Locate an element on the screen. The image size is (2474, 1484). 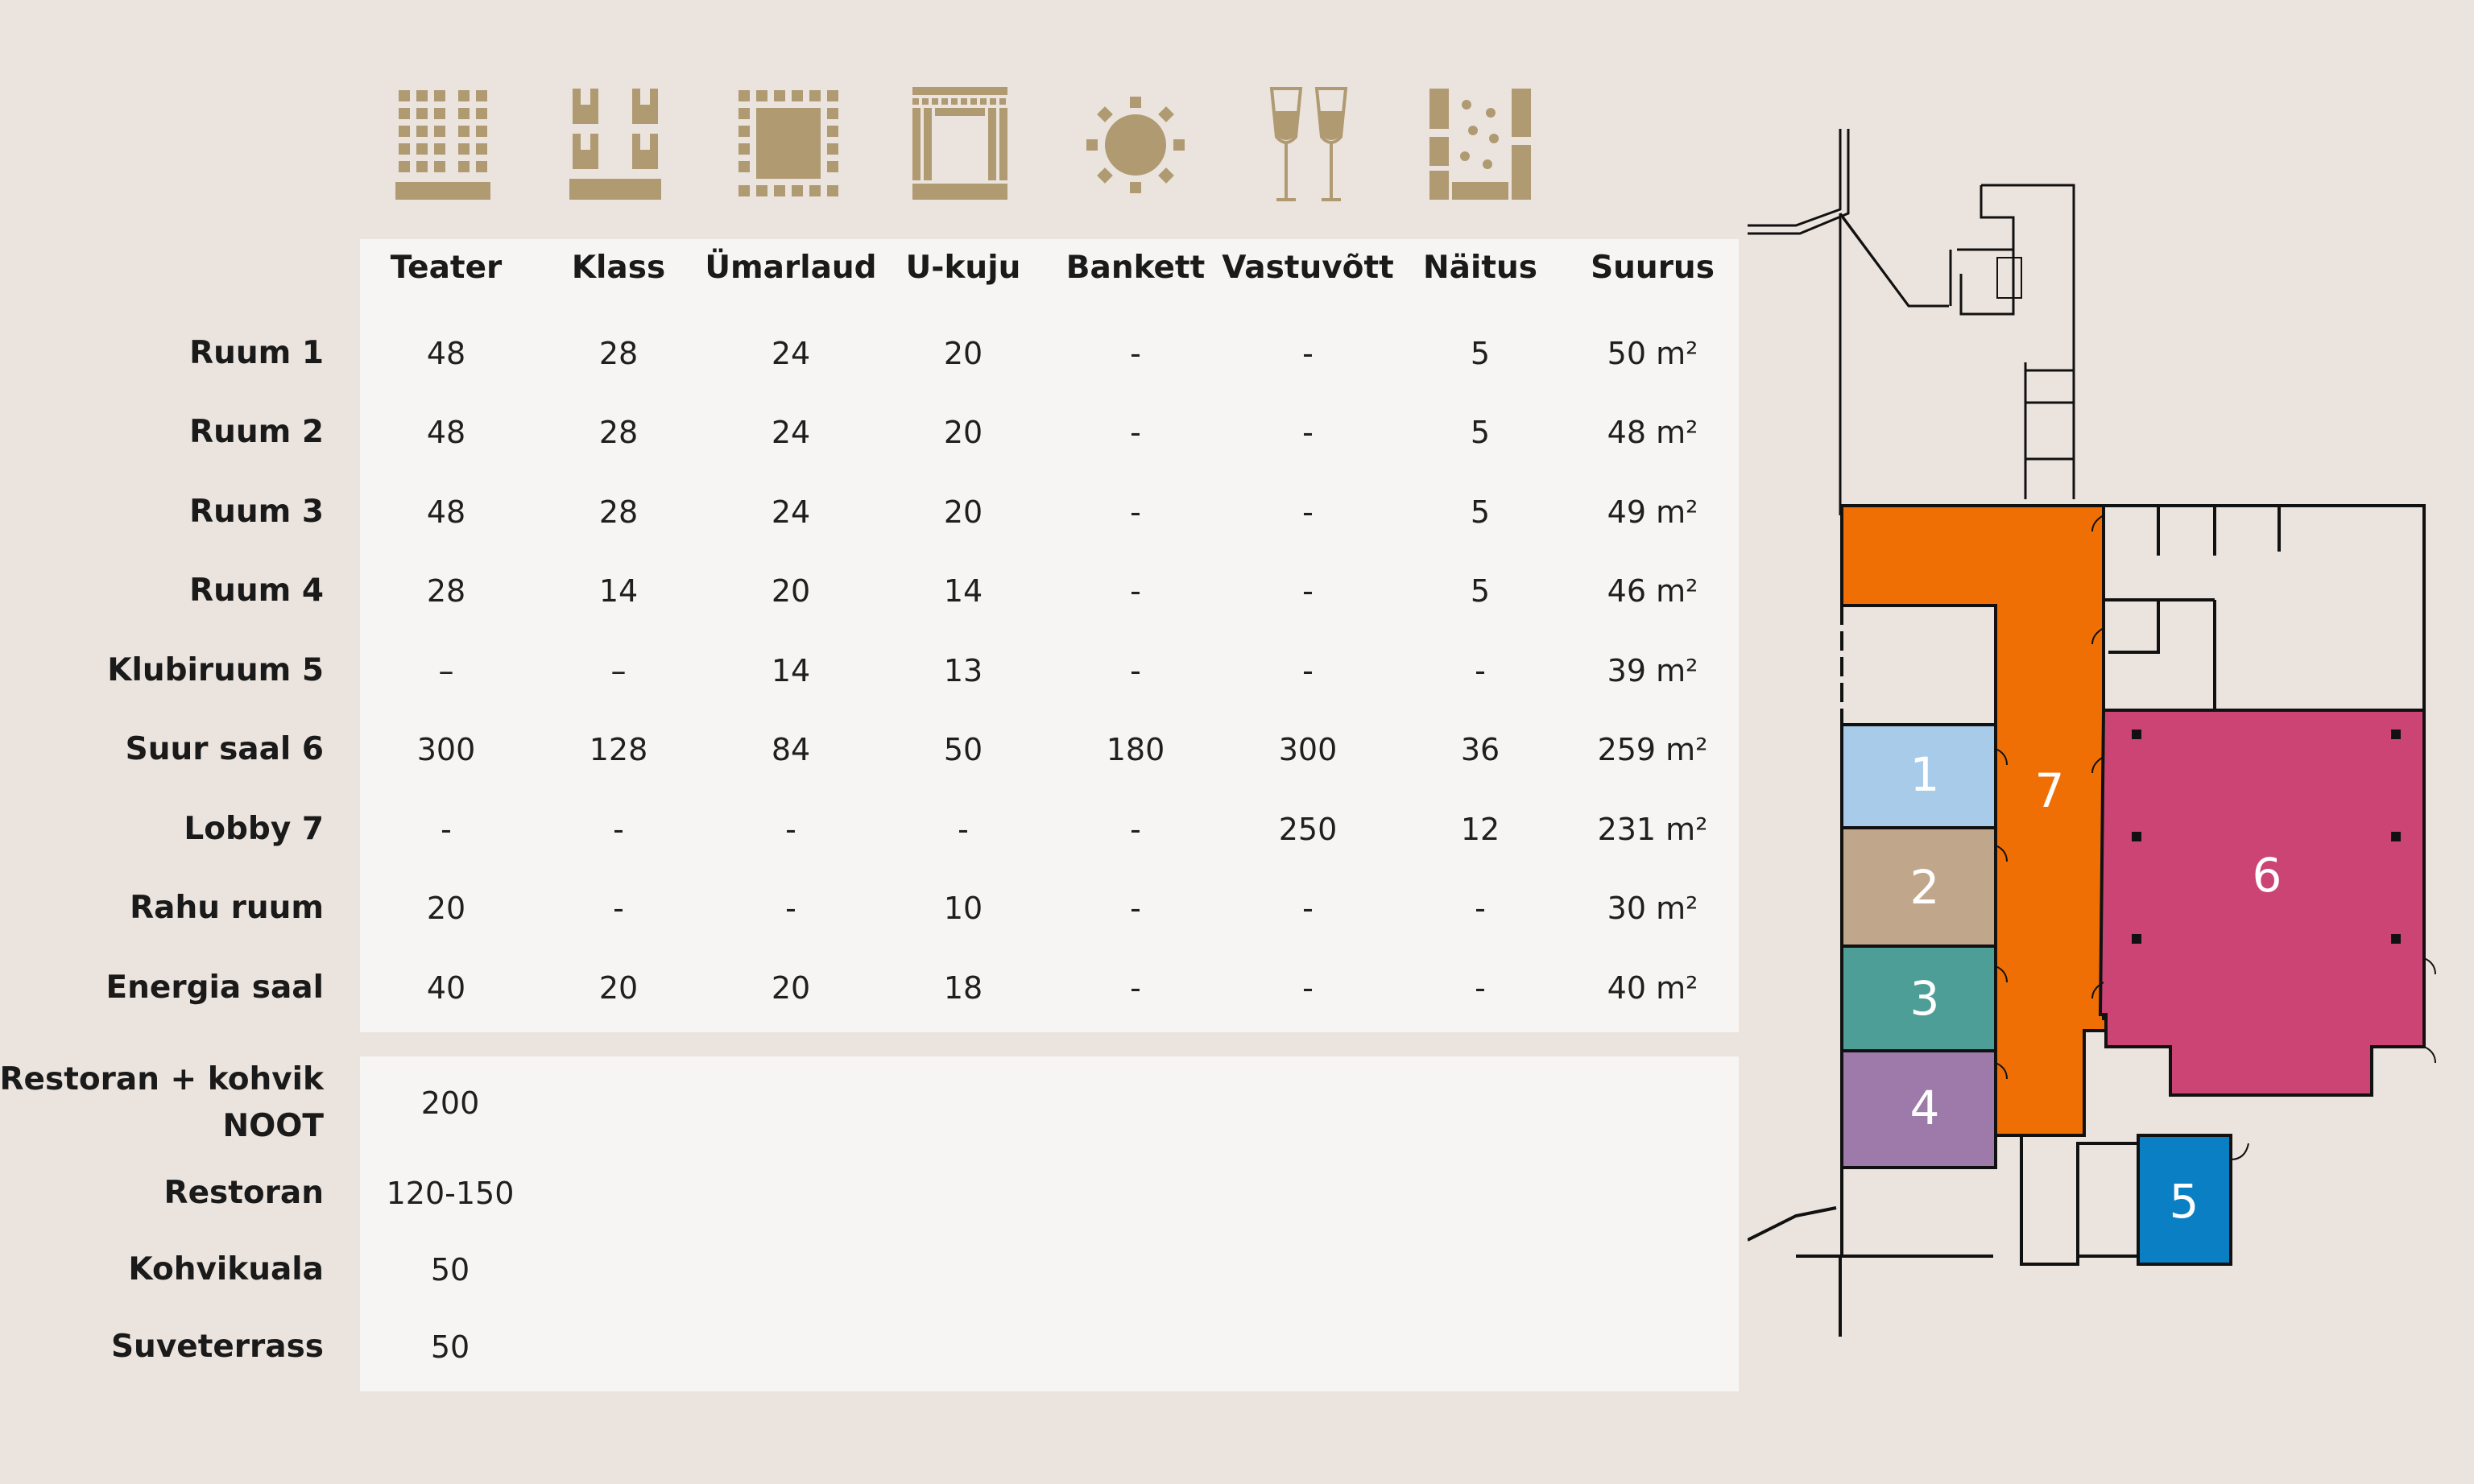
dining-name-second-line: NOOT is located at coordinates (273, 1126).